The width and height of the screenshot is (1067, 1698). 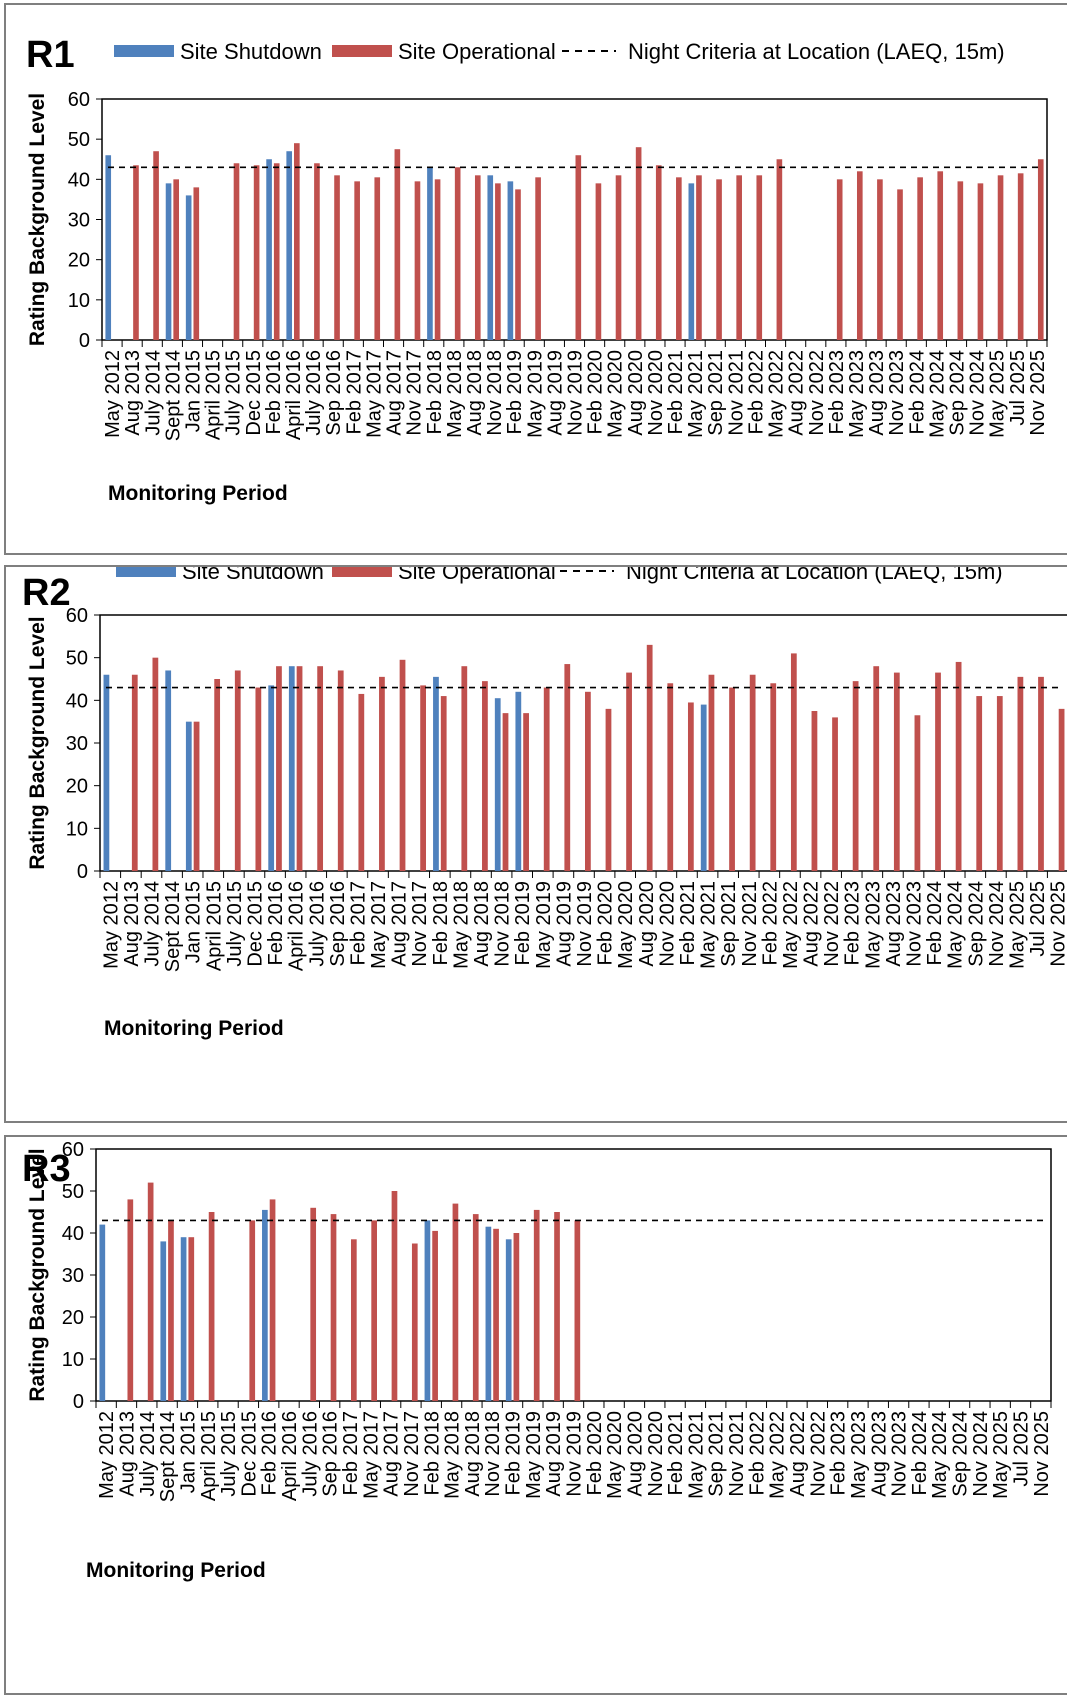 I want to click on x-tick-label: Sept 2014, so click(x=173, y=395).